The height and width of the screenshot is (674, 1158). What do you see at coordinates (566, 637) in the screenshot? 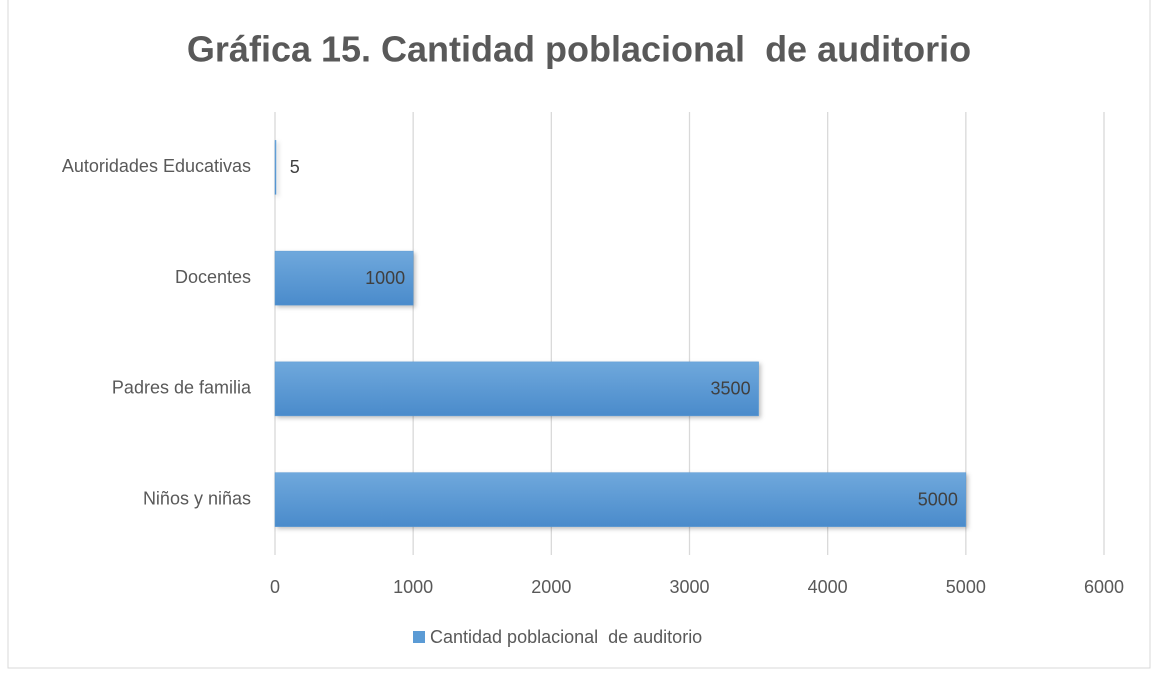
I see `legend-label: Cantidad poblacional de auditorio` at bounding box center [566, 637].